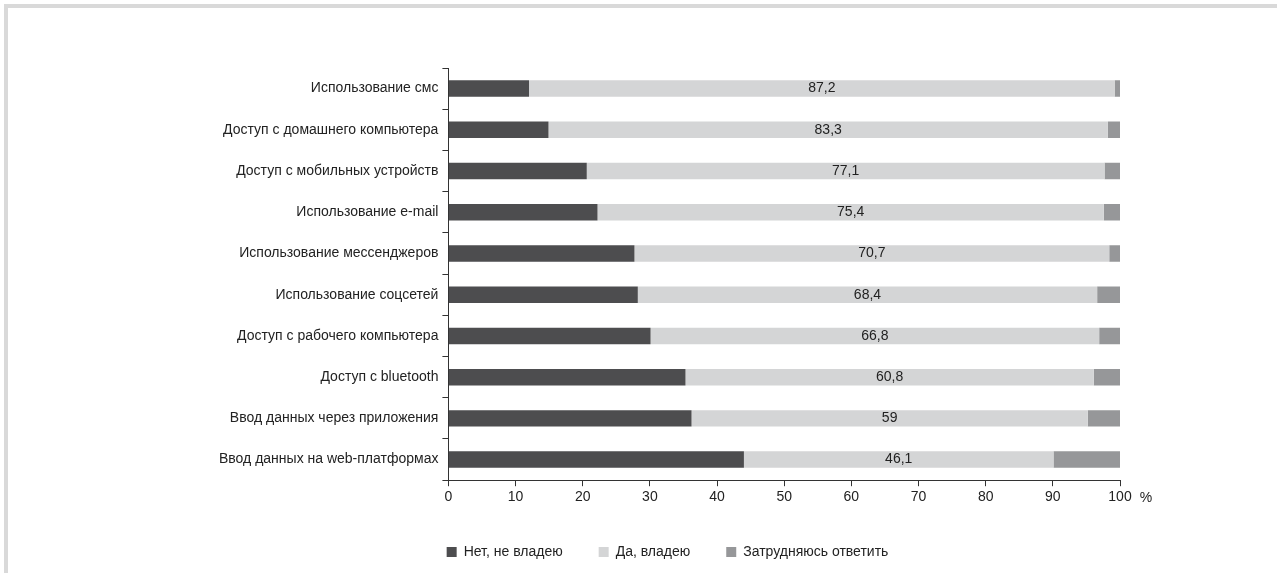 The width and height of the screenshot is (1285, 577). What do you see at coordinates (334, 417) in the screenshot?
I see `y-tick-label: Ввод данных через приложения` at bounding box center [334, 417].